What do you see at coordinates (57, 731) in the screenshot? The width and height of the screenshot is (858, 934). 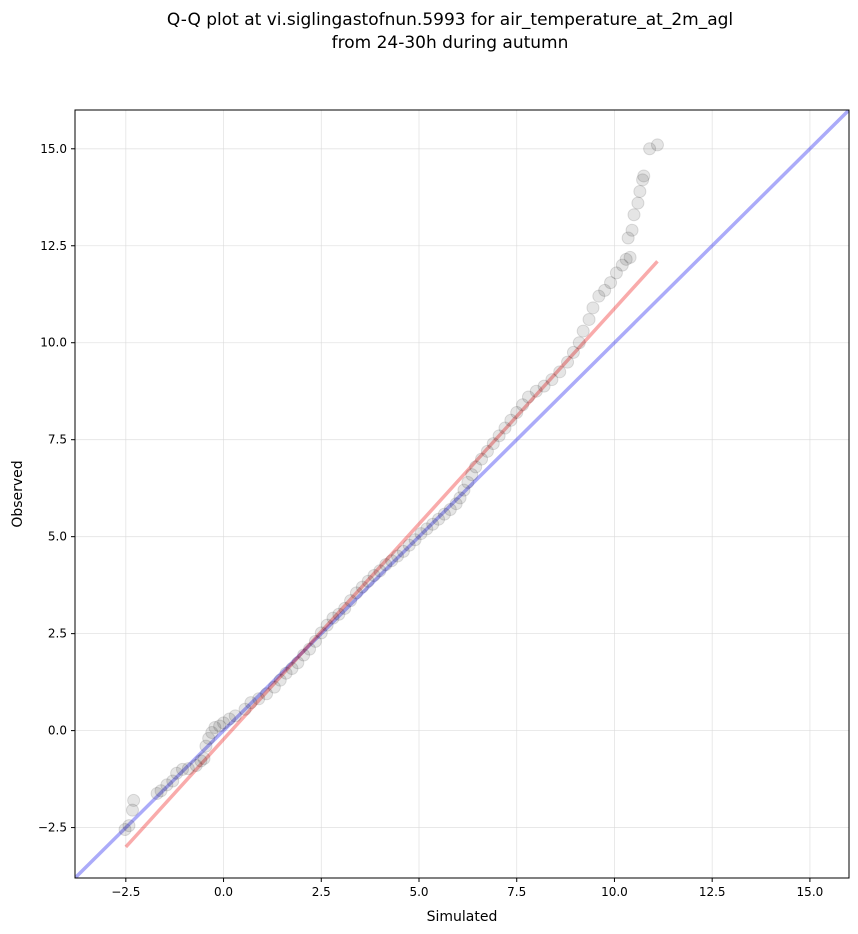 I see `y-tick-label: 0.0` at bounding box center [57, 731].